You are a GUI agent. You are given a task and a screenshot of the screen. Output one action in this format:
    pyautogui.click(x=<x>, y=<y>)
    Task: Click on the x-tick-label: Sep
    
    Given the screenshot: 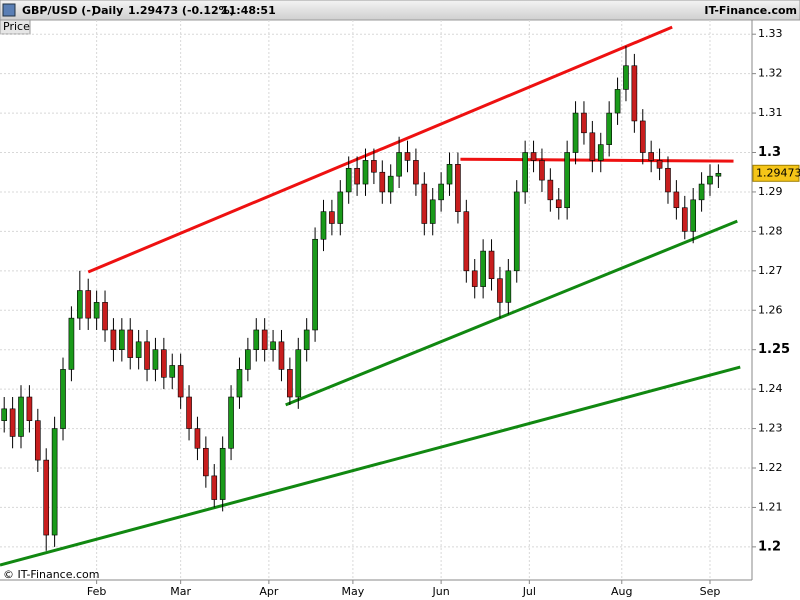 What is the action you would take?
    pyautogui.click(x=710, y=591)
    